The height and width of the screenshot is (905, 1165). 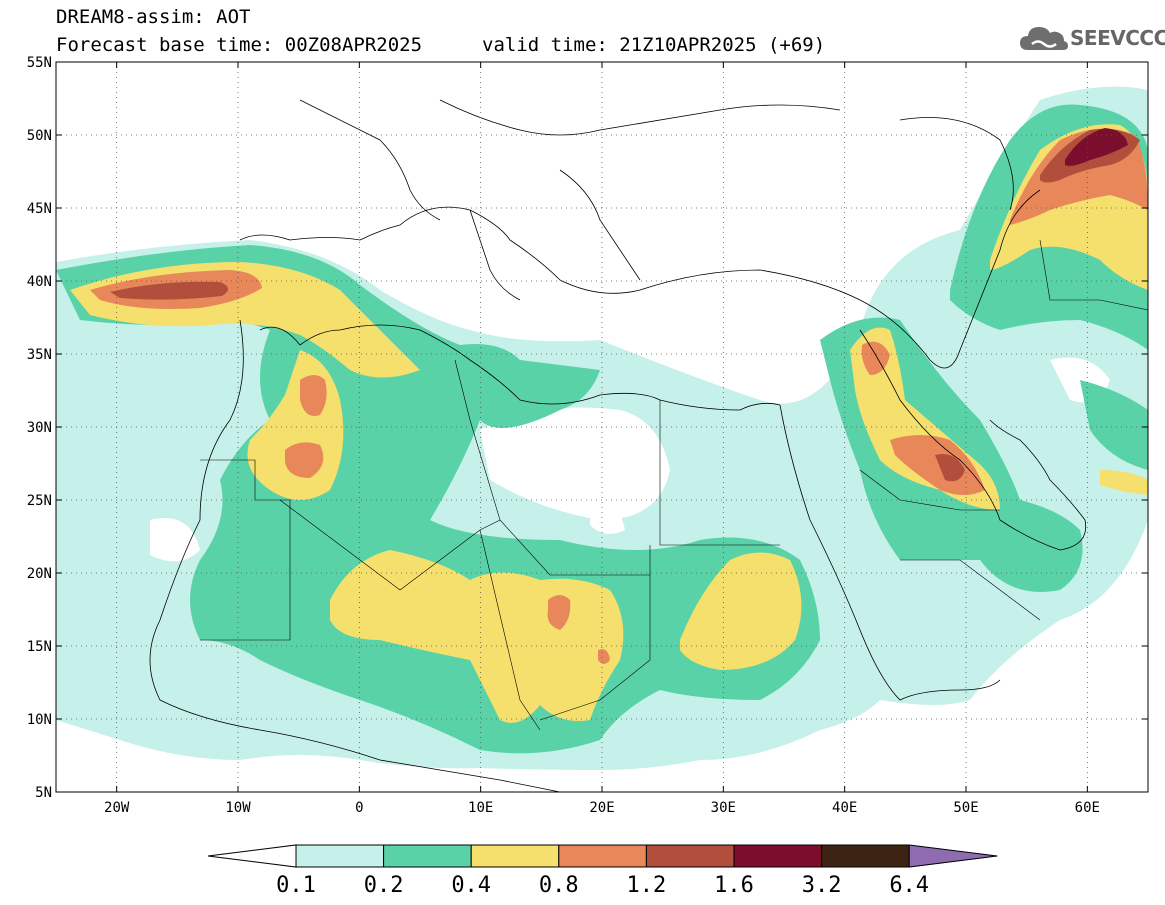 I want to click on colorbar-label: 1.2, so click(x=647, y=885).